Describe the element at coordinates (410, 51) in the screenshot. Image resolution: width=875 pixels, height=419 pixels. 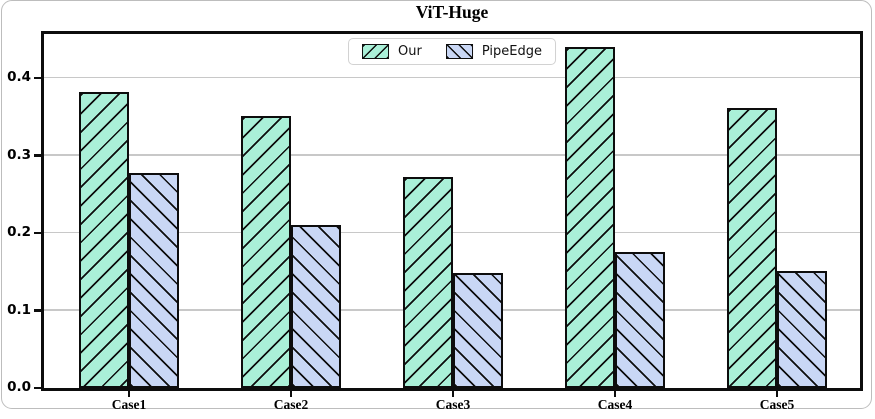
I see `legend-label-our: Our` at that location.